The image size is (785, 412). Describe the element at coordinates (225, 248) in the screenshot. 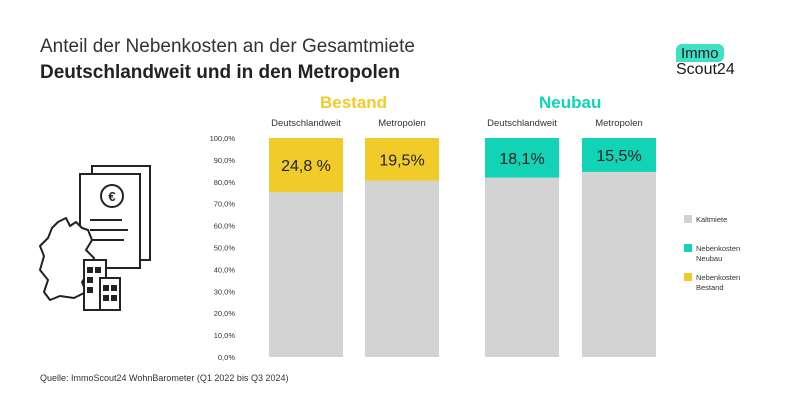

I see `y-tick-label: 50,0%` at that location.